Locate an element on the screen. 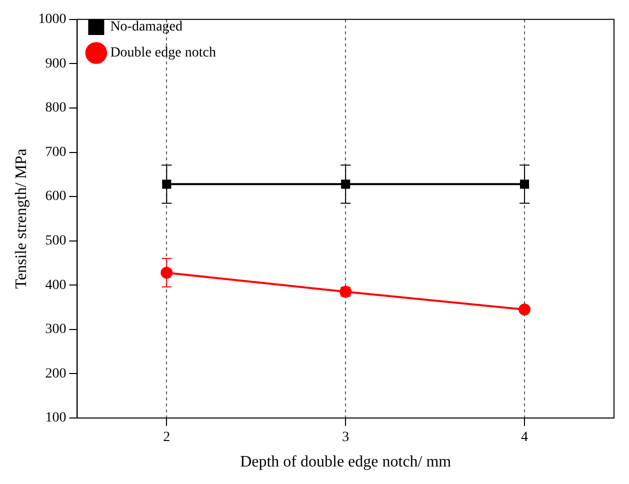 This screenshot has height=484, width=629. legend-label: No-damaged is located at coordinates (146, 27).